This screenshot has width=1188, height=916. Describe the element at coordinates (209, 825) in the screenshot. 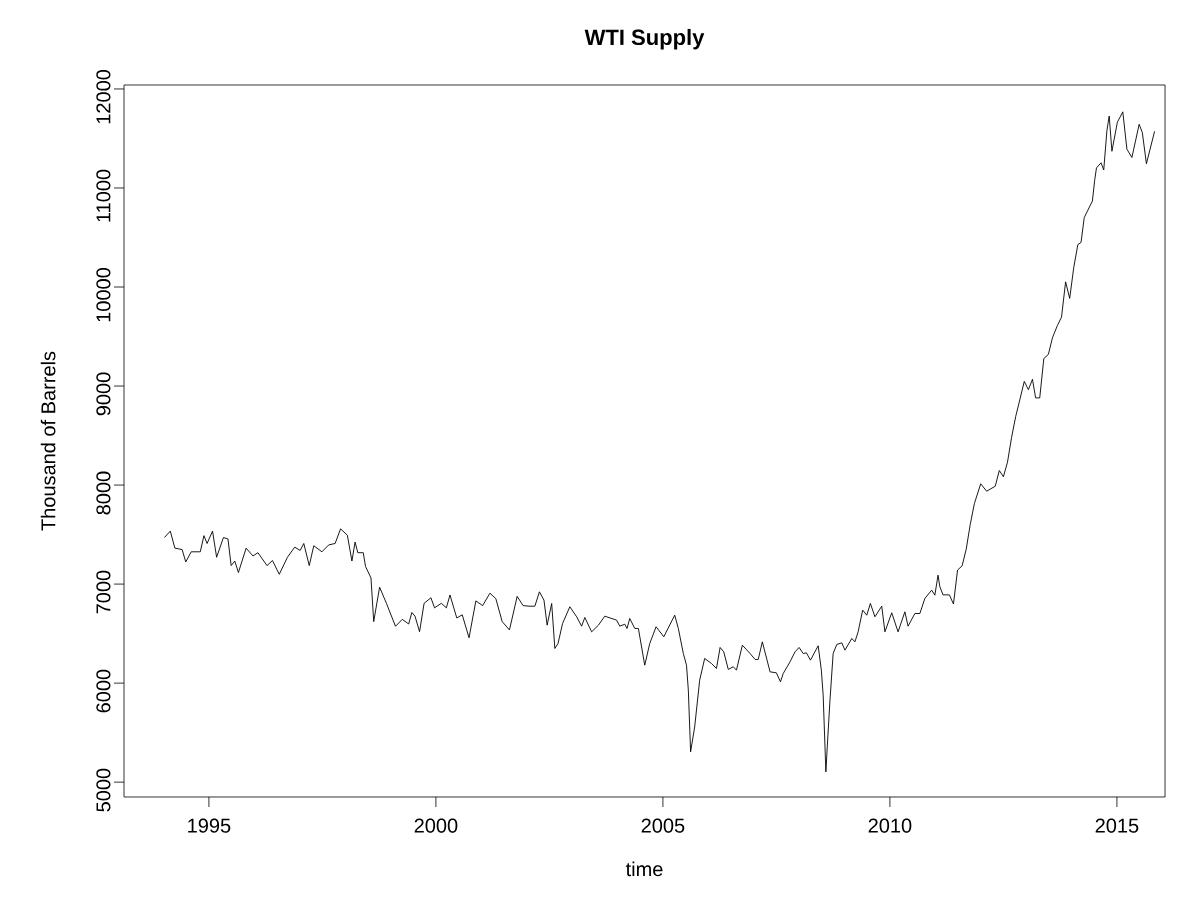

I see `x-tick-label: 1995` at that location.